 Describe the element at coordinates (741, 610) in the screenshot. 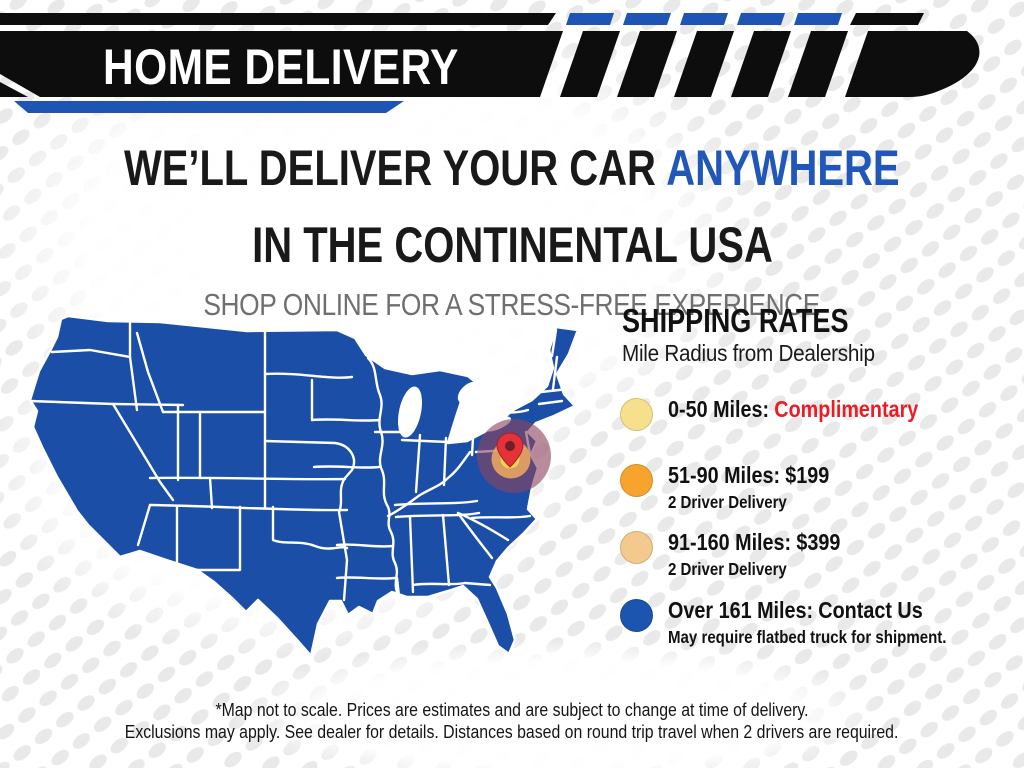

I see `rate-label: Over 161 Miles:` at that location.